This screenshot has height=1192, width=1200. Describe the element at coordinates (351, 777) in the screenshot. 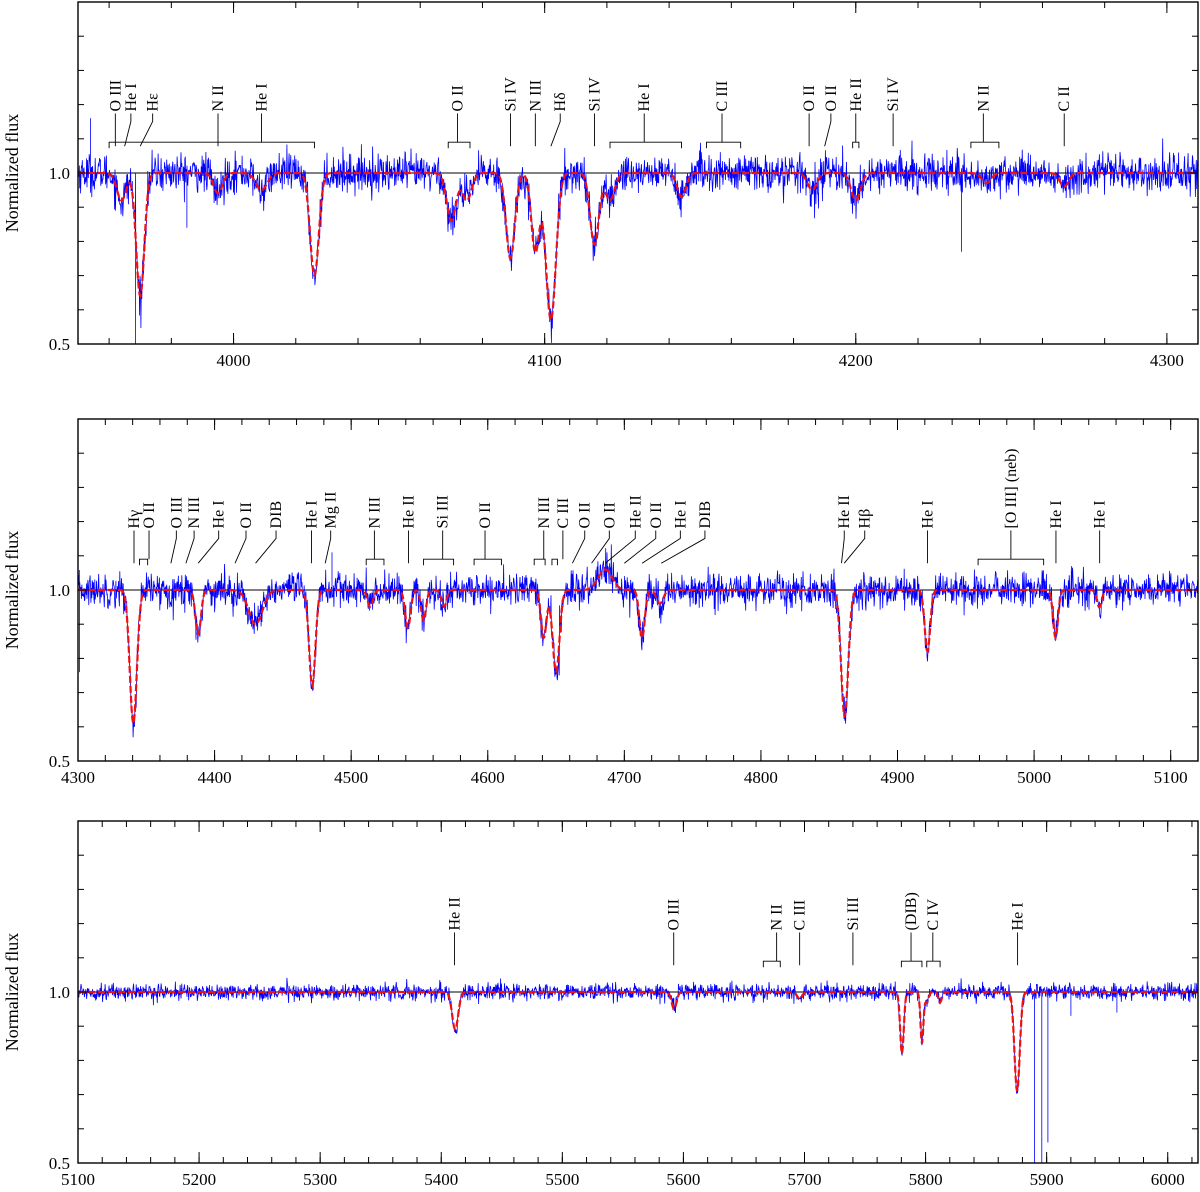

I see `x-tick-label: 4500` at that location.